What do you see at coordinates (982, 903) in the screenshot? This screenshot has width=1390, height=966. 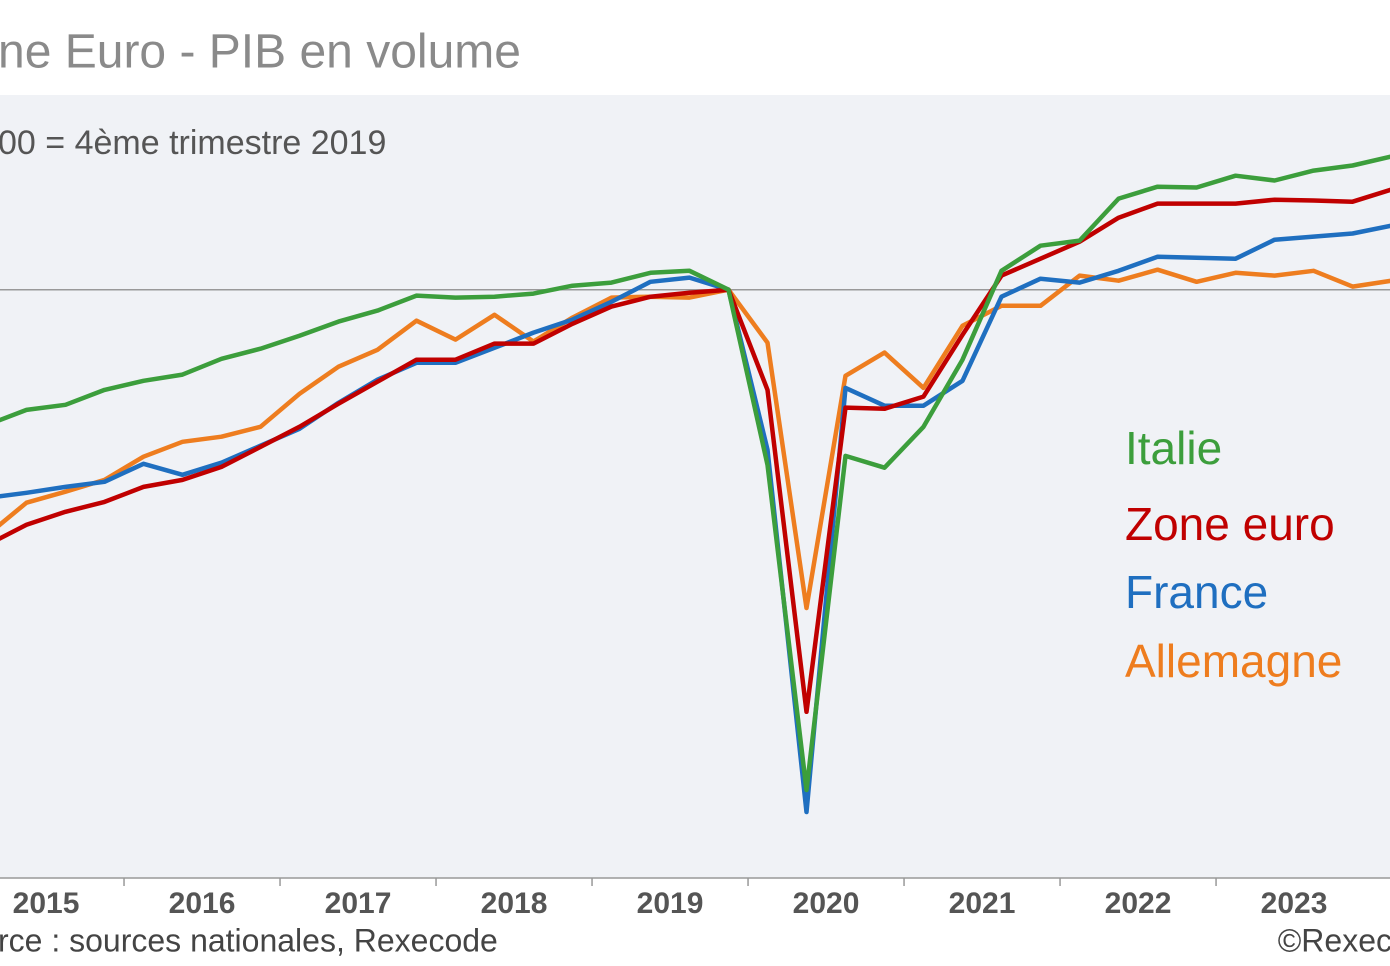 I see `x-tick-label: 2021` at bounding box center [982, 903].